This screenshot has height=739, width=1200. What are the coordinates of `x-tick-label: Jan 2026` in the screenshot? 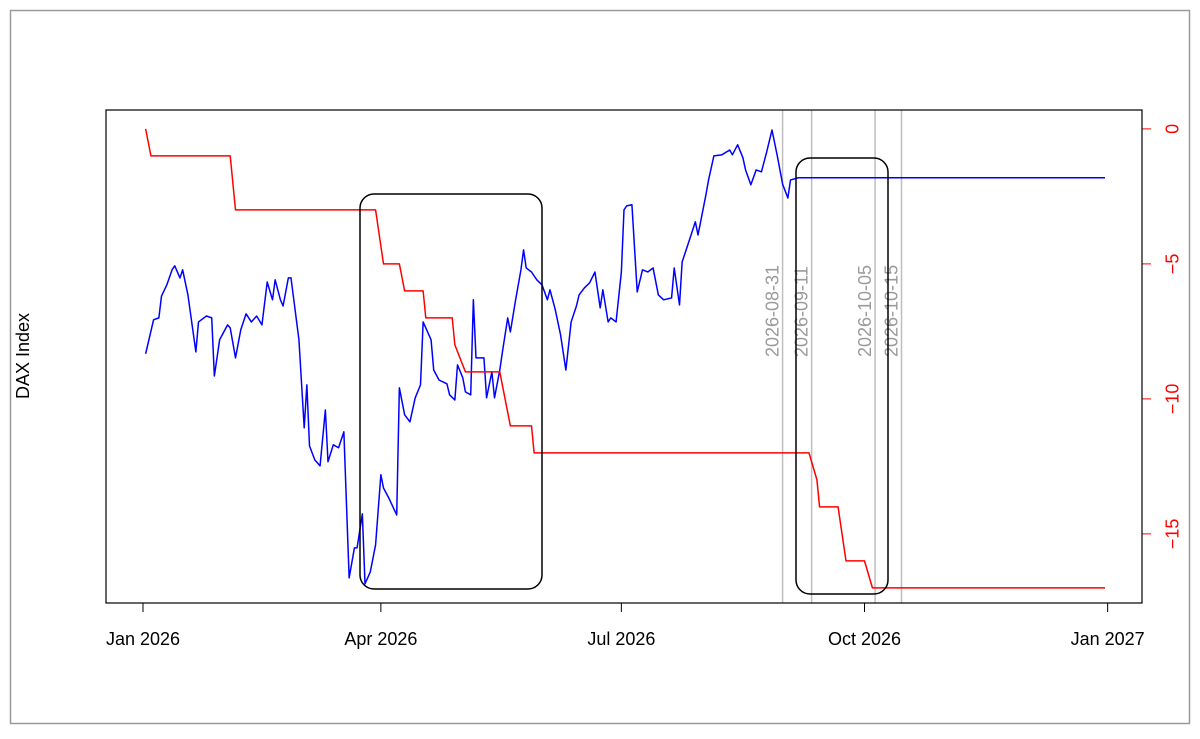 It's located at (143, 639).